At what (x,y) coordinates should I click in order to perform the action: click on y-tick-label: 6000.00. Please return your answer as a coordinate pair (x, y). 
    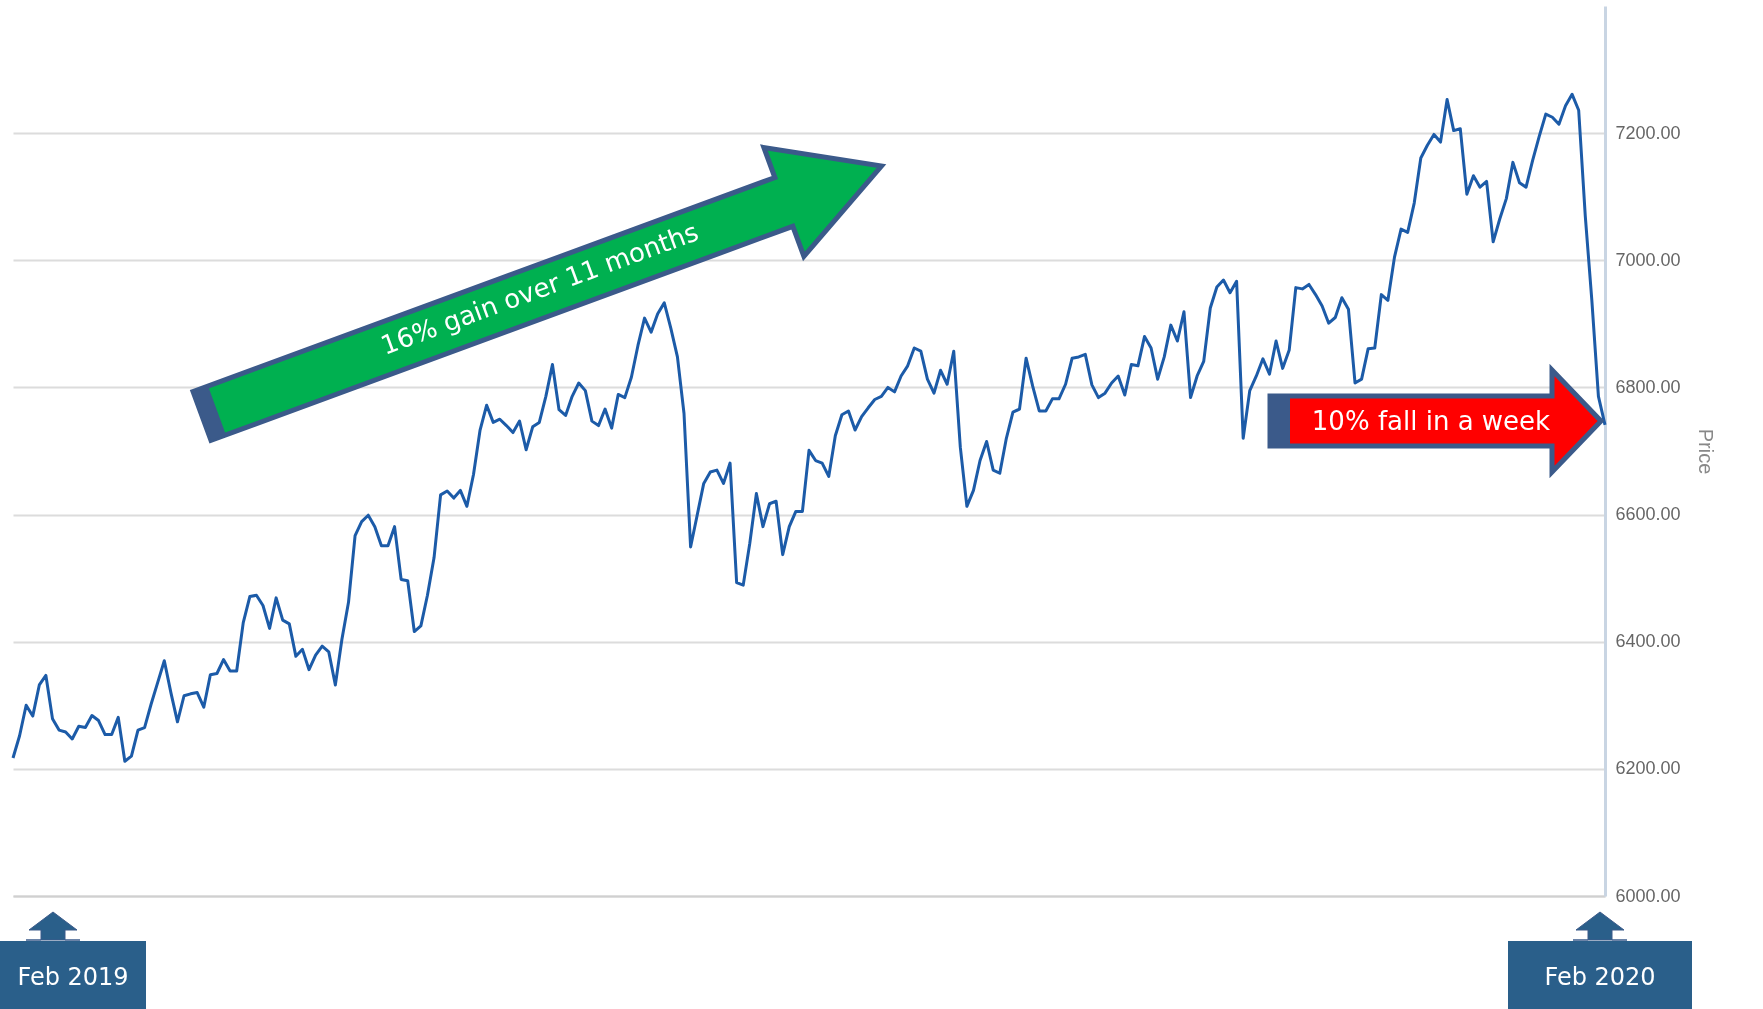
    Looking at the image, I should click on (1648, 895).